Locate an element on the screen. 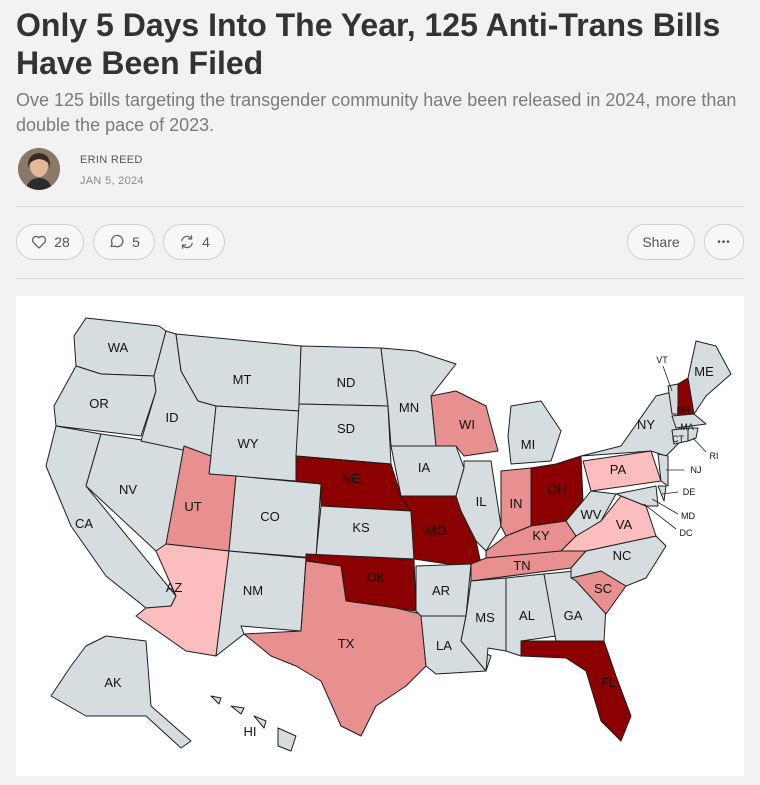 The image size is (760, 785). label-AK: AK is located at coordinates (113, 682).